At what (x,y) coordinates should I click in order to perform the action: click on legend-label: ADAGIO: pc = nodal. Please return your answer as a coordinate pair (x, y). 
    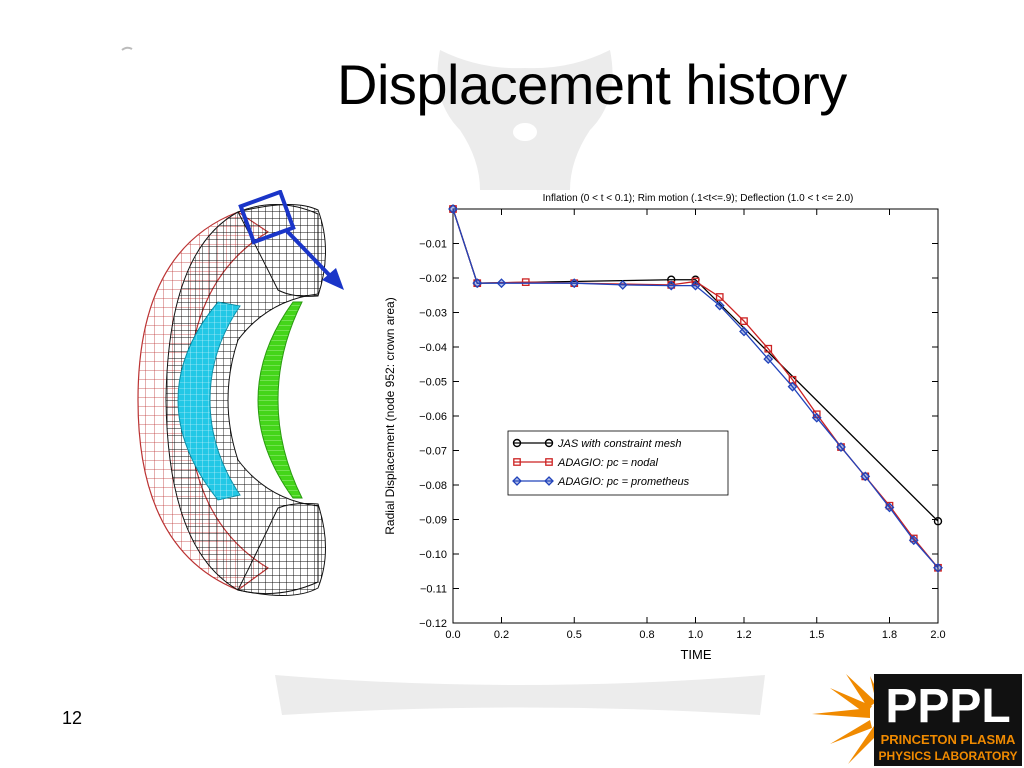
    Looking at the image, I should click on (608, 463).